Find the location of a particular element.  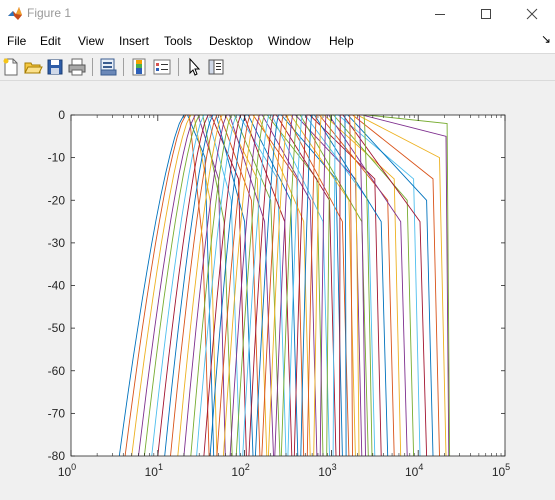

dock-arrow-icon: ↘ is located at coordinates (545, 39).